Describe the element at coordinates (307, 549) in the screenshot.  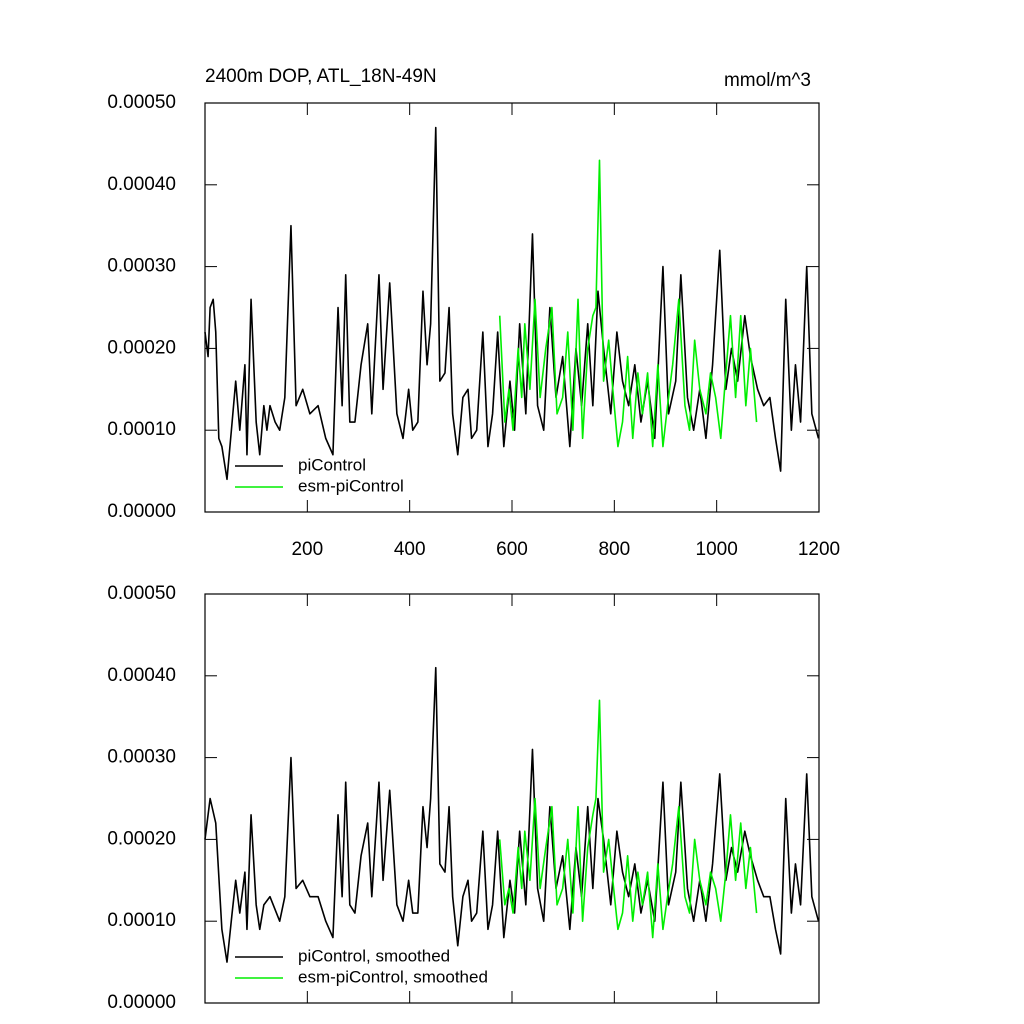
I see `x-tick-label: 200` at that location.